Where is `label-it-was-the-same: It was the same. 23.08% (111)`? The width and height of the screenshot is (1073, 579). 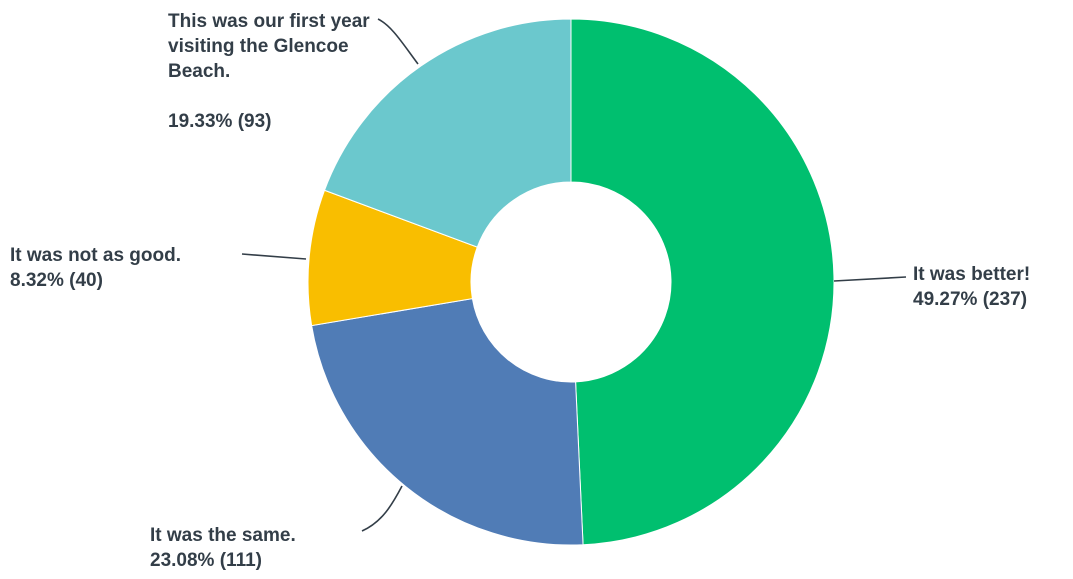 label-it-was-the-same: It was the same. 23.08% (111) is located at coordinates (223, 548).